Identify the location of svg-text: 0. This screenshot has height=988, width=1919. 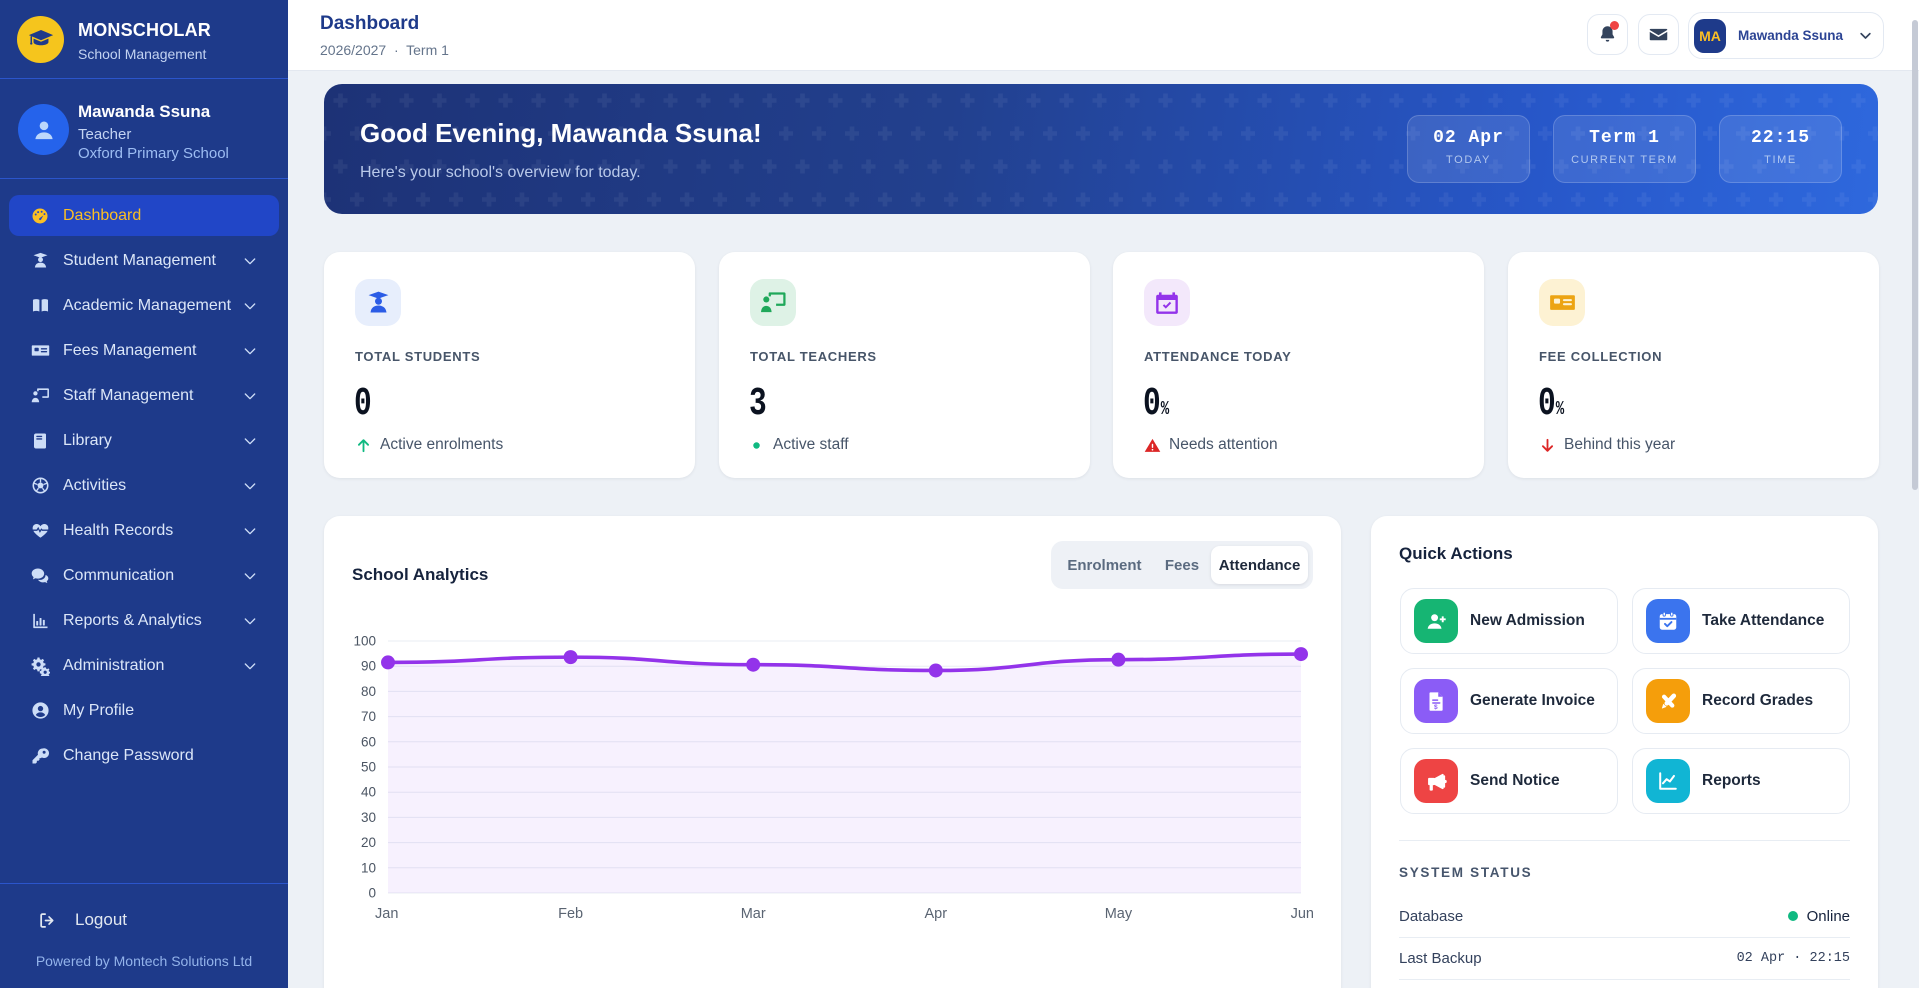
(372, 893).